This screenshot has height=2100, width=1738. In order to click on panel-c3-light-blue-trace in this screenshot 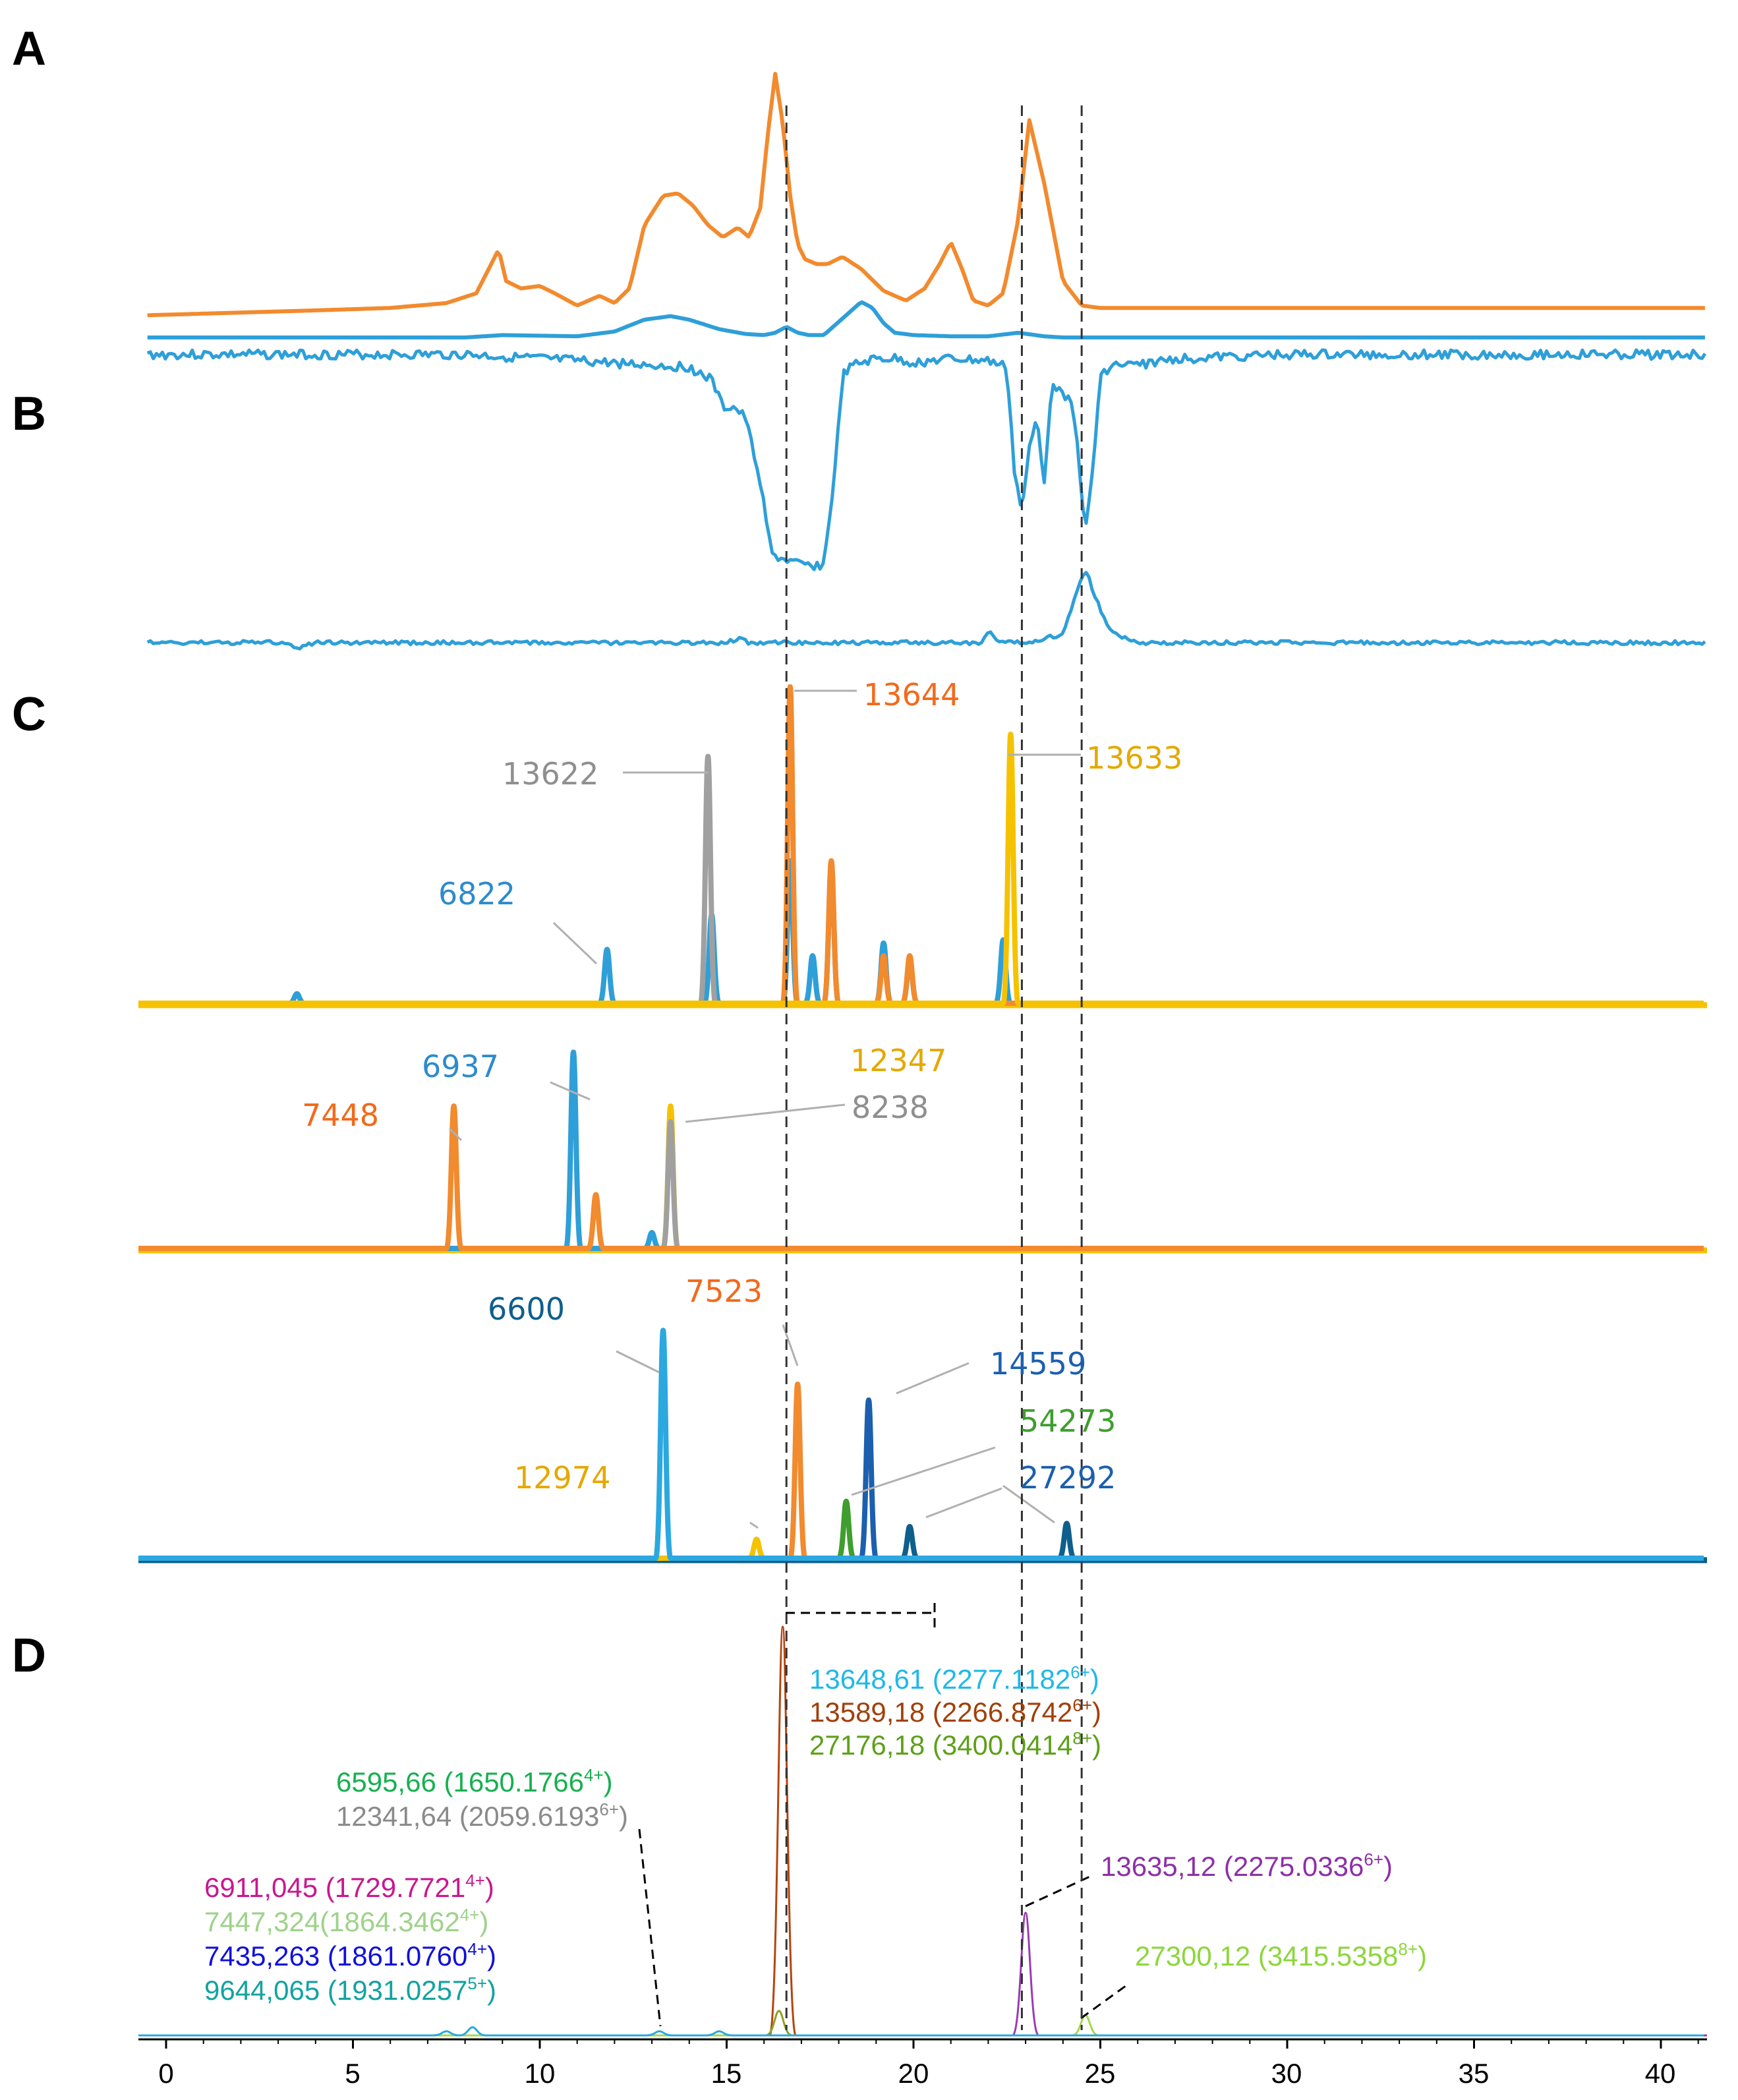, I will do `click(921, 1444)`.